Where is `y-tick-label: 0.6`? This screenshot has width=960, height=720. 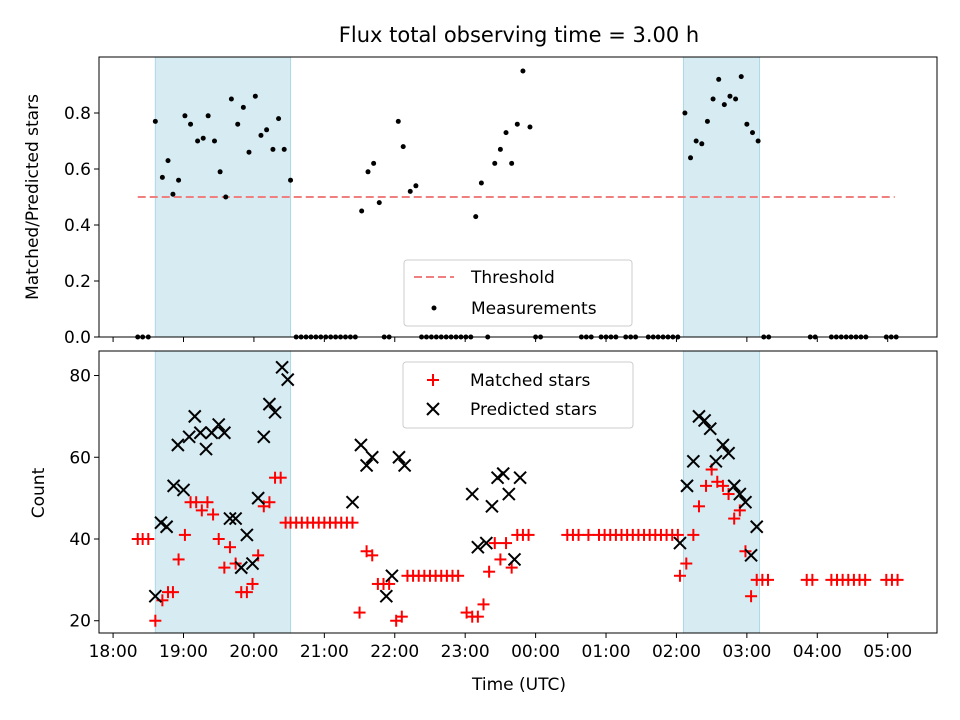 y-tick-label: 0.6 is located at coordinates (77, 170).